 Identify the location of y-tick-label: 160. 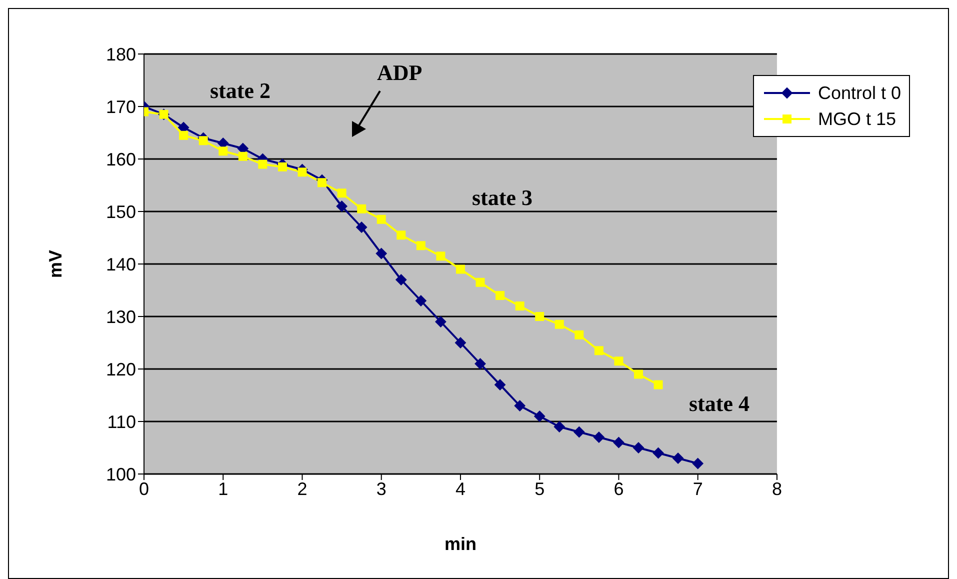
(121, 159).